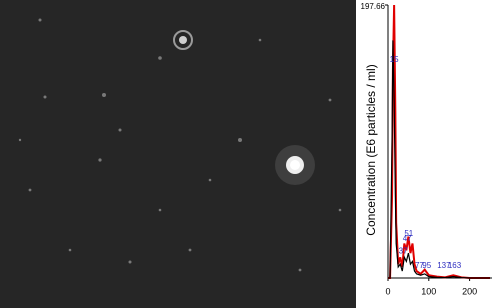 Image resolution: width=500 pixels, height=308 pixels. I want to click on peak-label: 95, so click(426, 265).